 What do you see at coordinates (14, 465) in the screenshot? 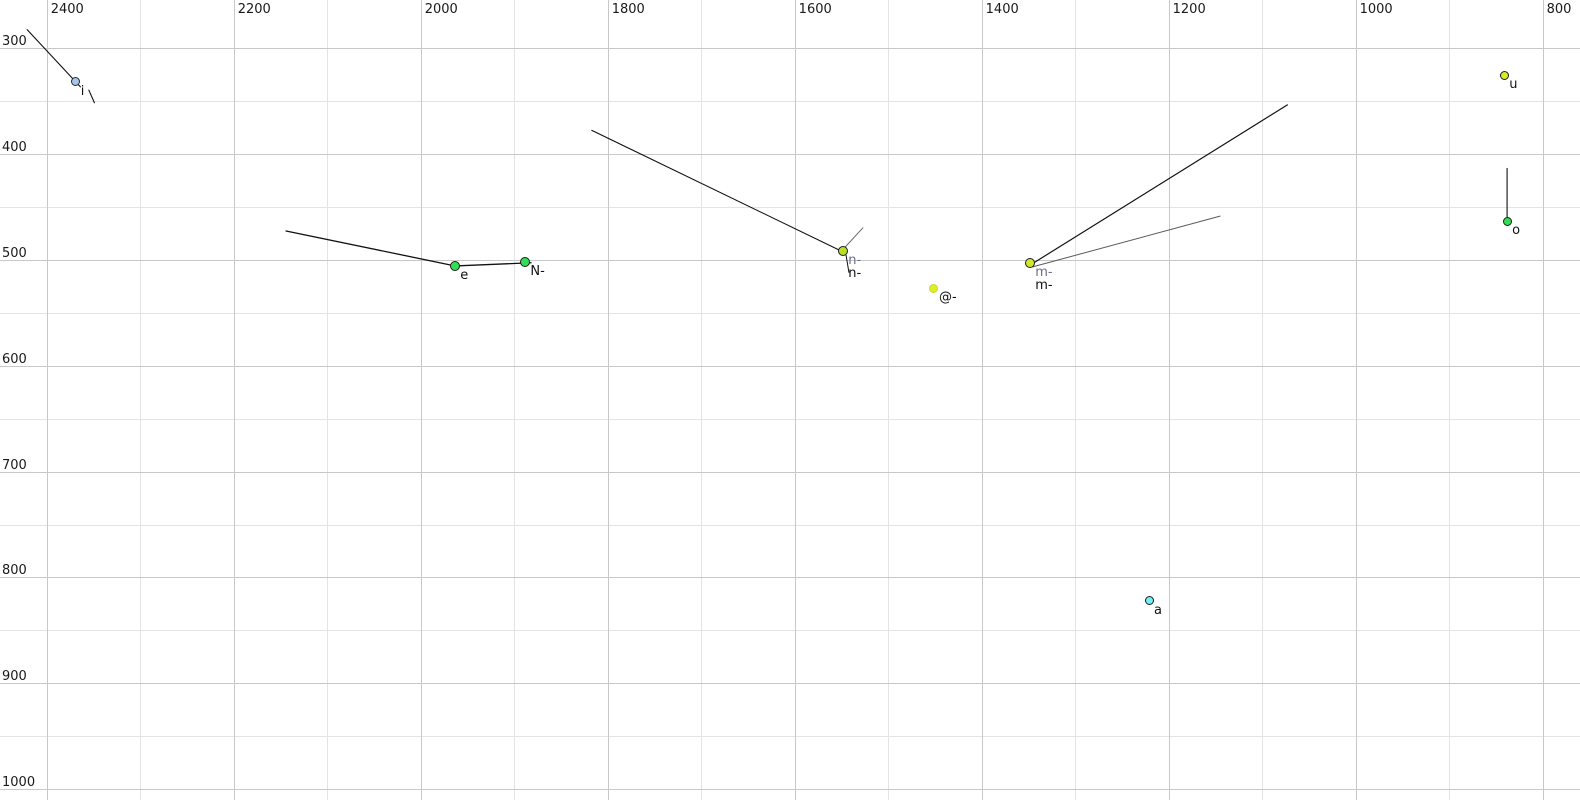
I see `y-tick-label: 700` at bounding box center [14, 465].